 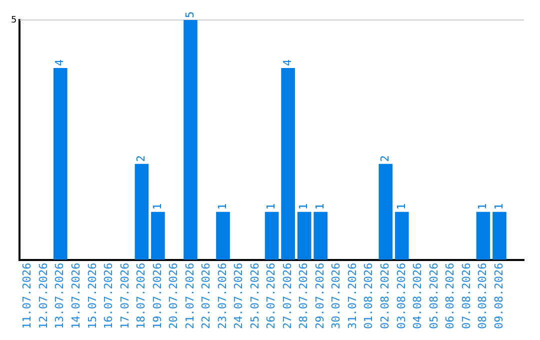 I want to click on x-tick-label: 22.07.2026, so click(x=206, y=296).